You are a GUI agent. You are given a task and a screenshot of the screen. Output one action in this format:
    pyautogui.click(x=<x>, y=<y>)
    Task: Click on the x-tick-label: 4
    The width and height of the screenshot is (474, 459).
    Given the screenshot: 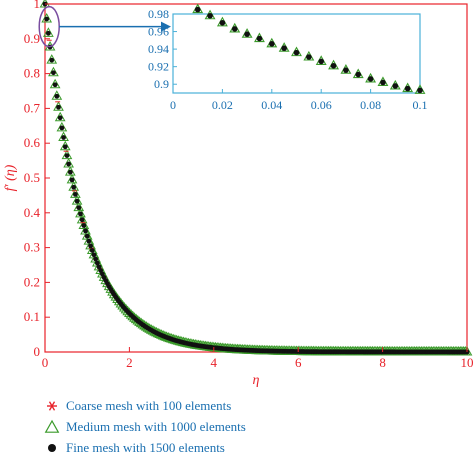 What is the action you would take?
    pyautogui.click(x=214, y=362)
    